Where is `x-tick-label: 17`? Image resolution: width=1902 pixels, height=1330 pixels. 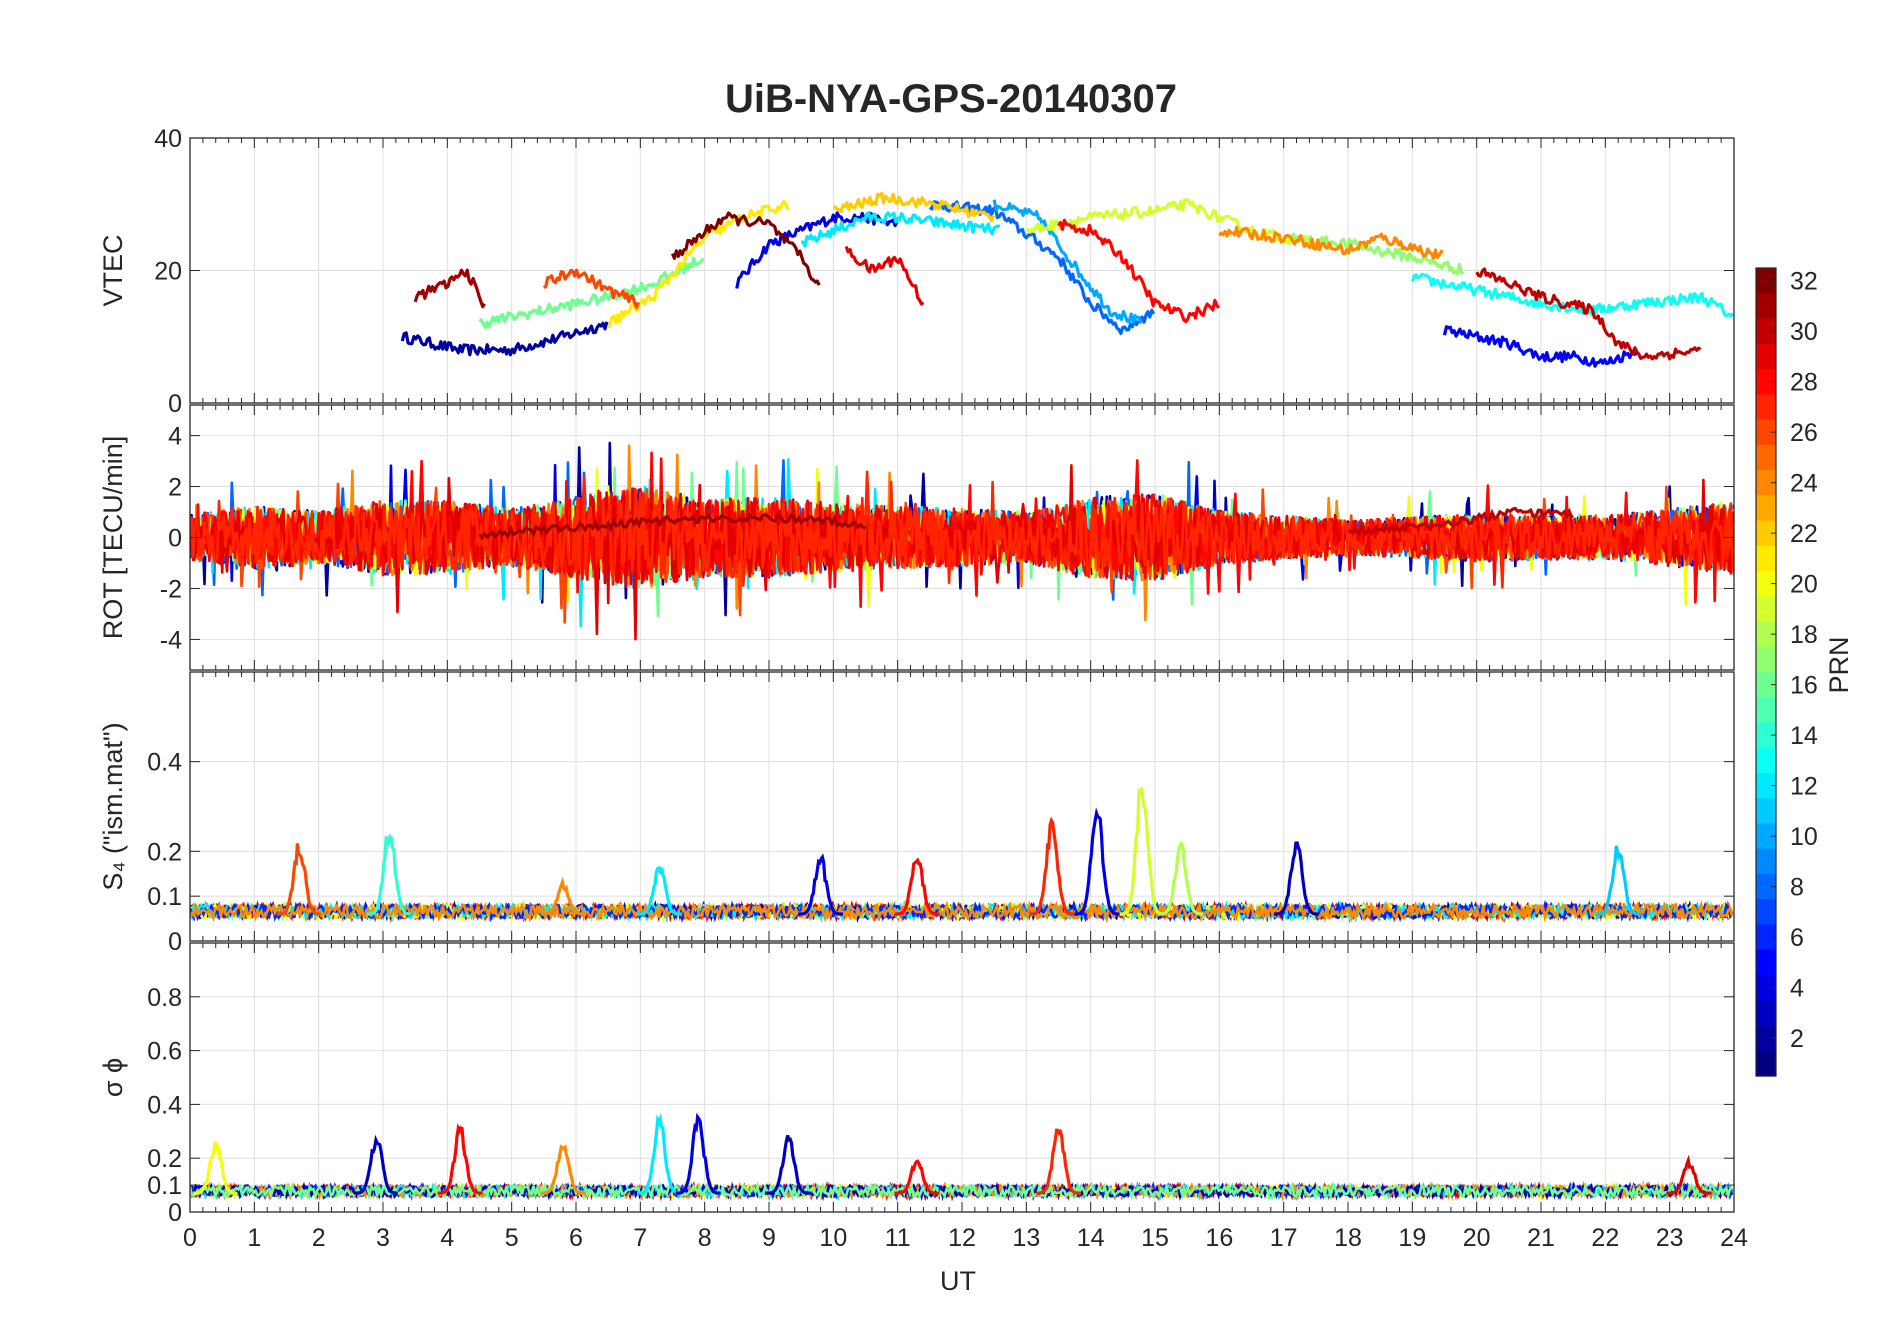
x-tick-label: 17 is located at coordinates (1284, 1238).